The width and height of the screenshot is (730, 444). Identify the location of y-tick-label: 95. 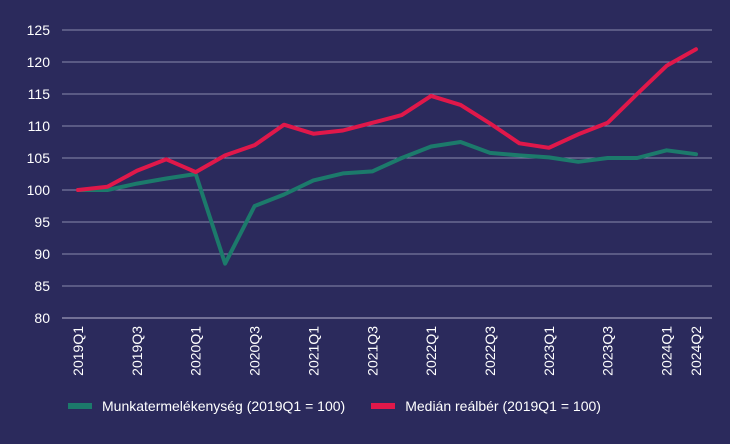
(42, 222).